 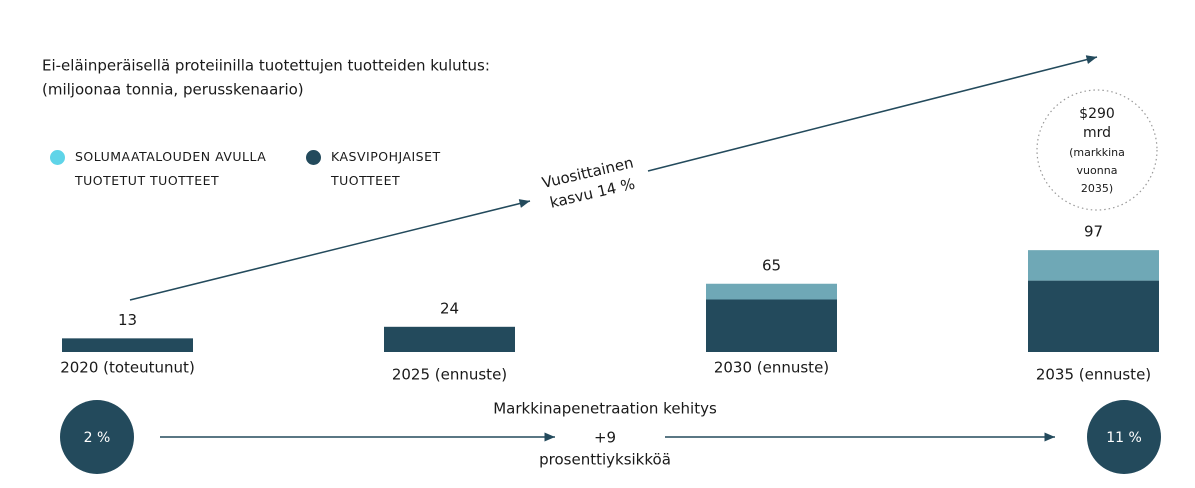 I want to click on penetration-change: prosenttiyksikköä, so click(x=605, y=460).